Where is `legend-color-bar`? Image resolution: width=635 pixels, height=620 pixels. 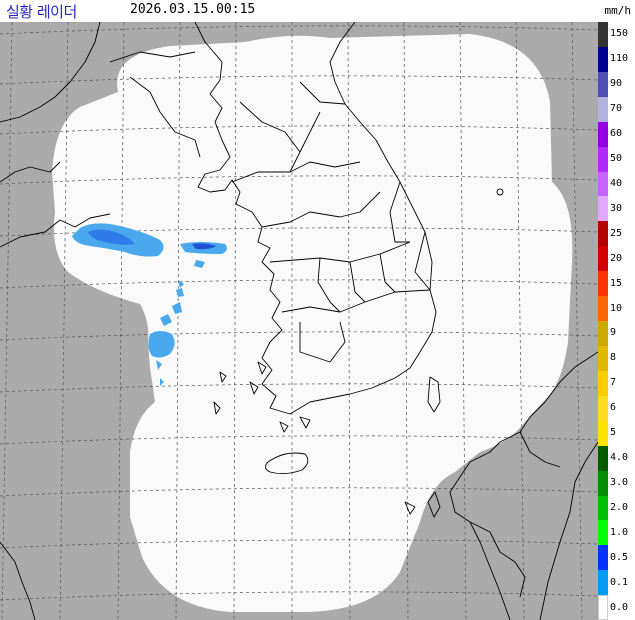
legend-color-bar is located at coordinates (603, 321).